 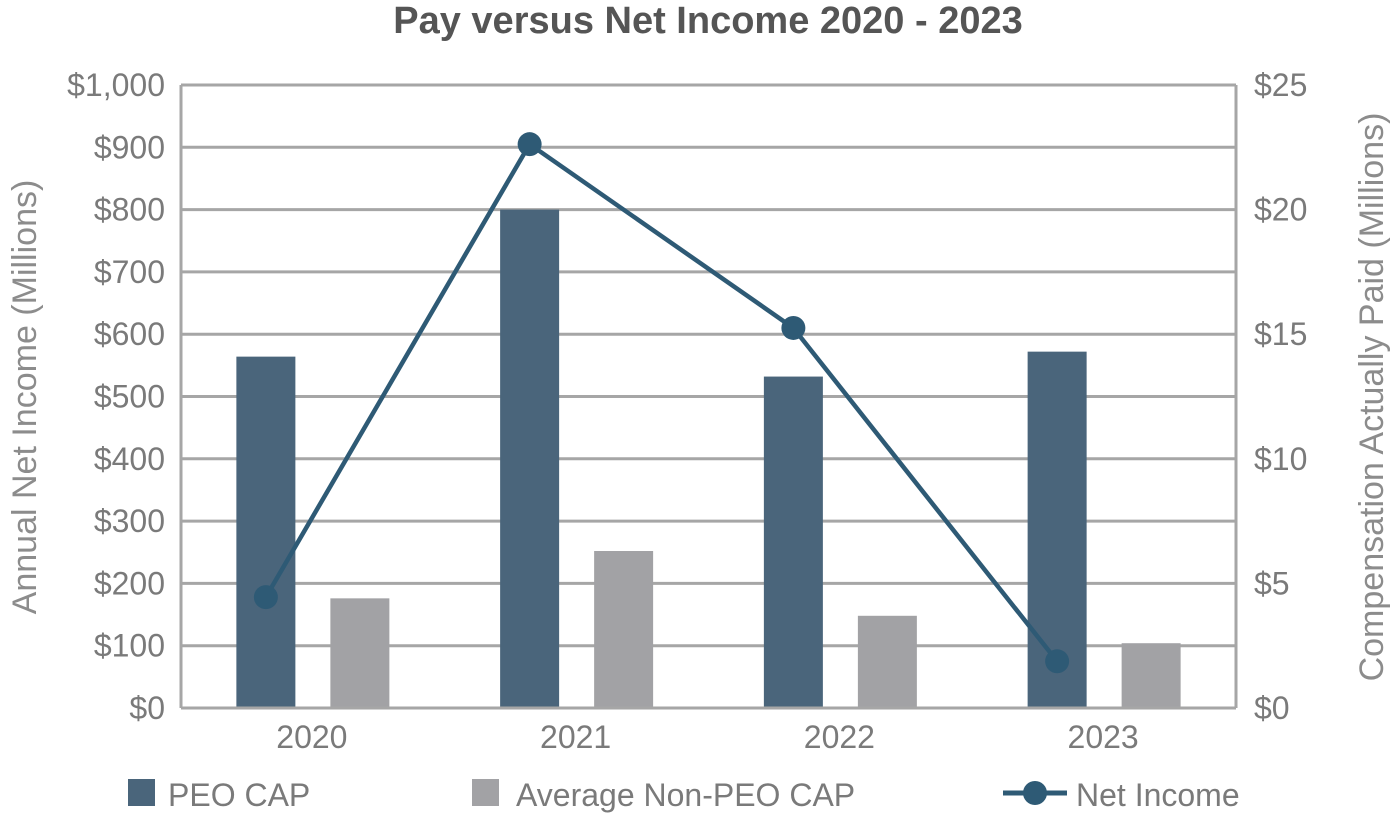 What do you see at coordinates (129, 521) in the screenshot?
I see `left-tick-label: $300` at bounding box center [129, 521].